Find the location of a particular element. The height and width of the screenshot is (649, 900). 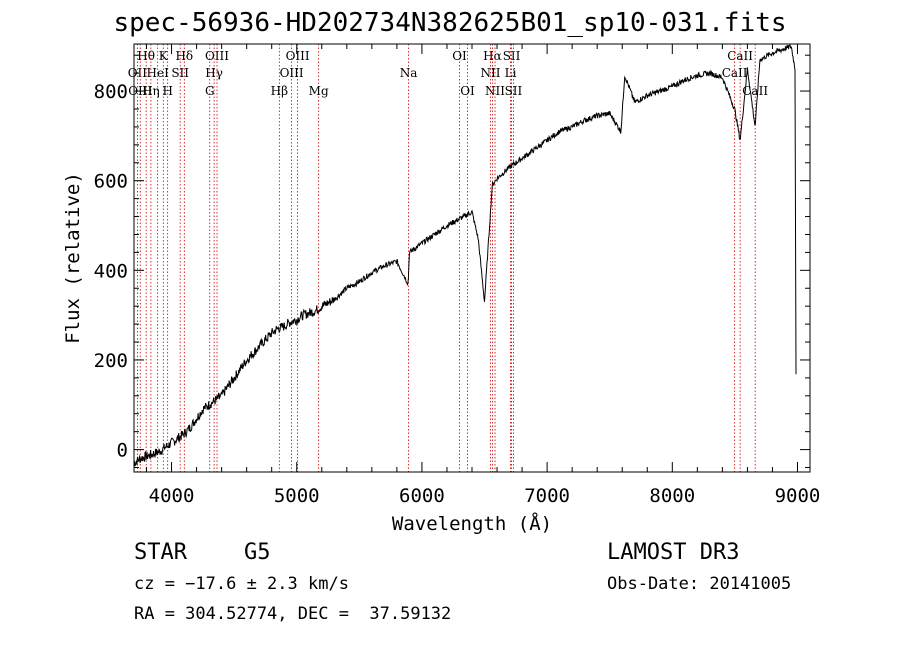

y-tick-label: 600 is located at coordinates (111, 182).